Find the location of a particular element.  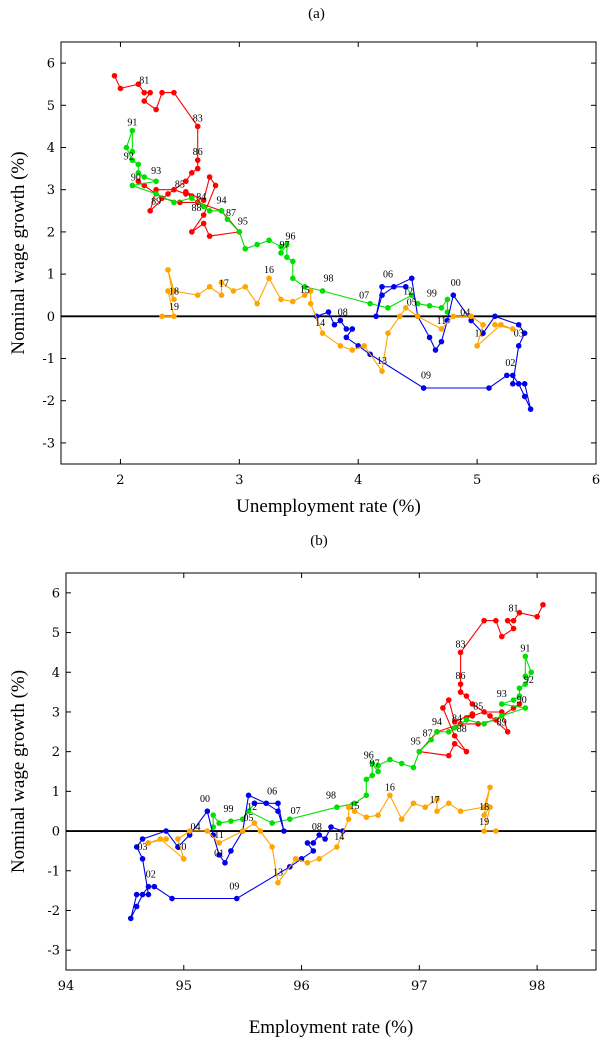

y-tick-label: -3 is located at coordinates (53, 951).